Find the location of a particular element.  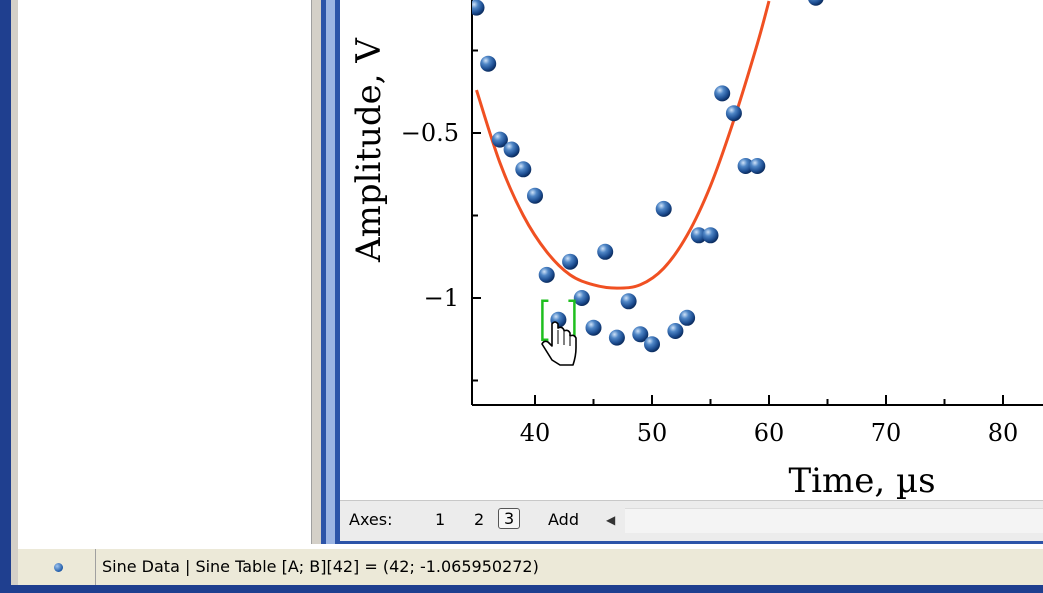

axes-add-button: Add is located at coordinates (563, 519).